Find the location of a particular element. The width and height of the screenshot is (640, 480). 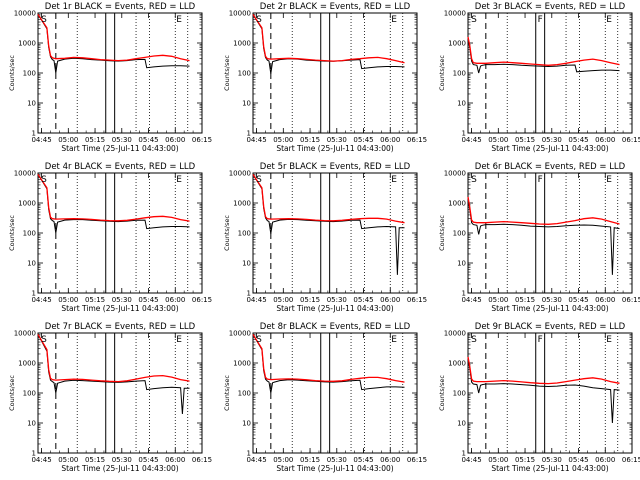

panel-title: Det 2r BLACK = Events, RED = LLD is located at coordinates (335, 7).